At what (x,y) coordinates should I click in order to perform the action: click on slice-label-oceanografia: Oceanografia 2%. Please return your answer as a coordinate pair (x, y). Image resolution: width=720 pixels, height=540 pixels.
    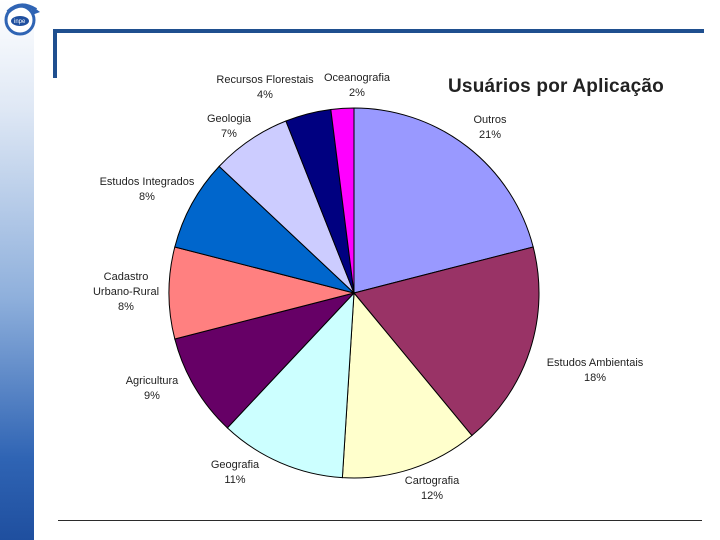
    Looking at the image, I should click on (357, 85).